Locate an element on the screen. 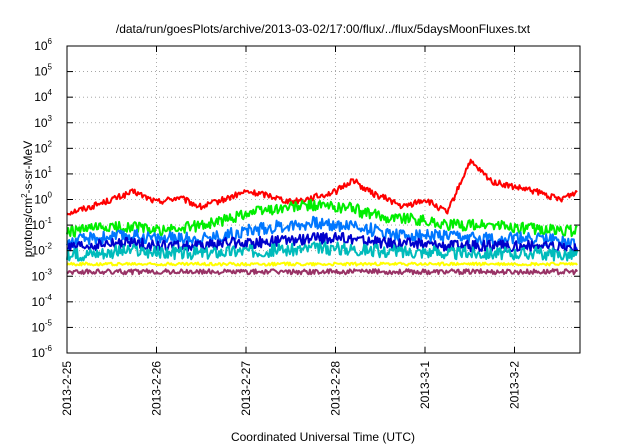 The image size is (640, 448). x-tick-label: 2013-3-1 is located at coordinates (425, 385).